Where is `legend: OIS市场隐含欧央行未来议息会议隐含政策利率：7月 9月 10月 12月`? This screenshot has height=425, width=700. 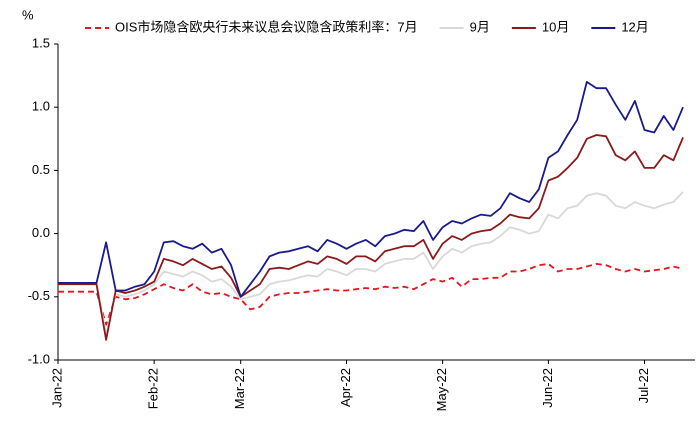 legend: OIS市场隐含欧央行未来议息会议隐含政策利率：7月 9月 10月 12月 is located at coordinates (367, 26).